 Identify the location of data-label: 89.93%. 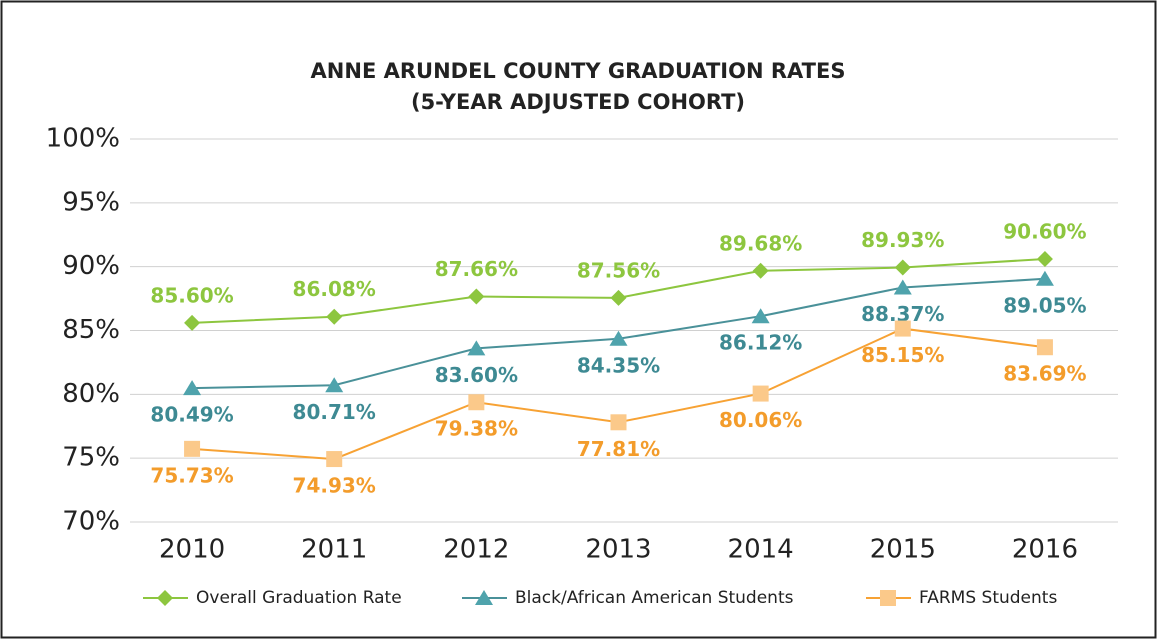
(902, 240).